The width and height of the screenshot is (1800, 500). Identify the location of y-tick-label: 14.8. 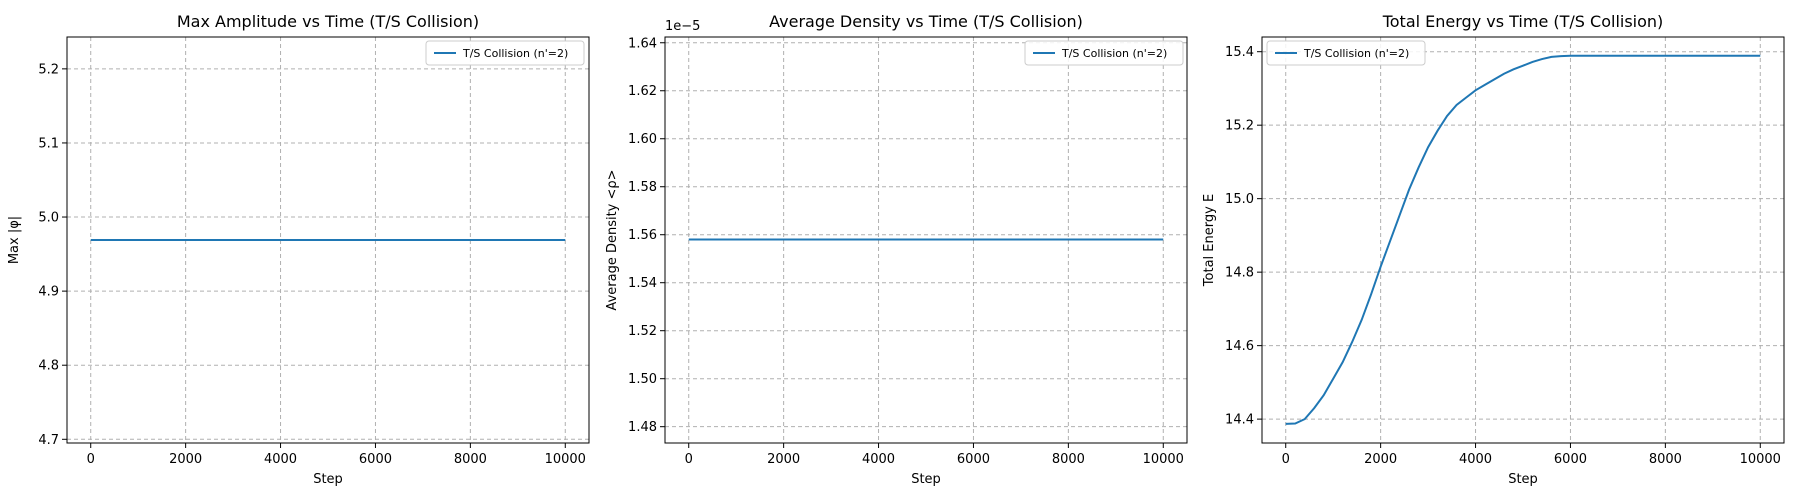
(1239, 273).